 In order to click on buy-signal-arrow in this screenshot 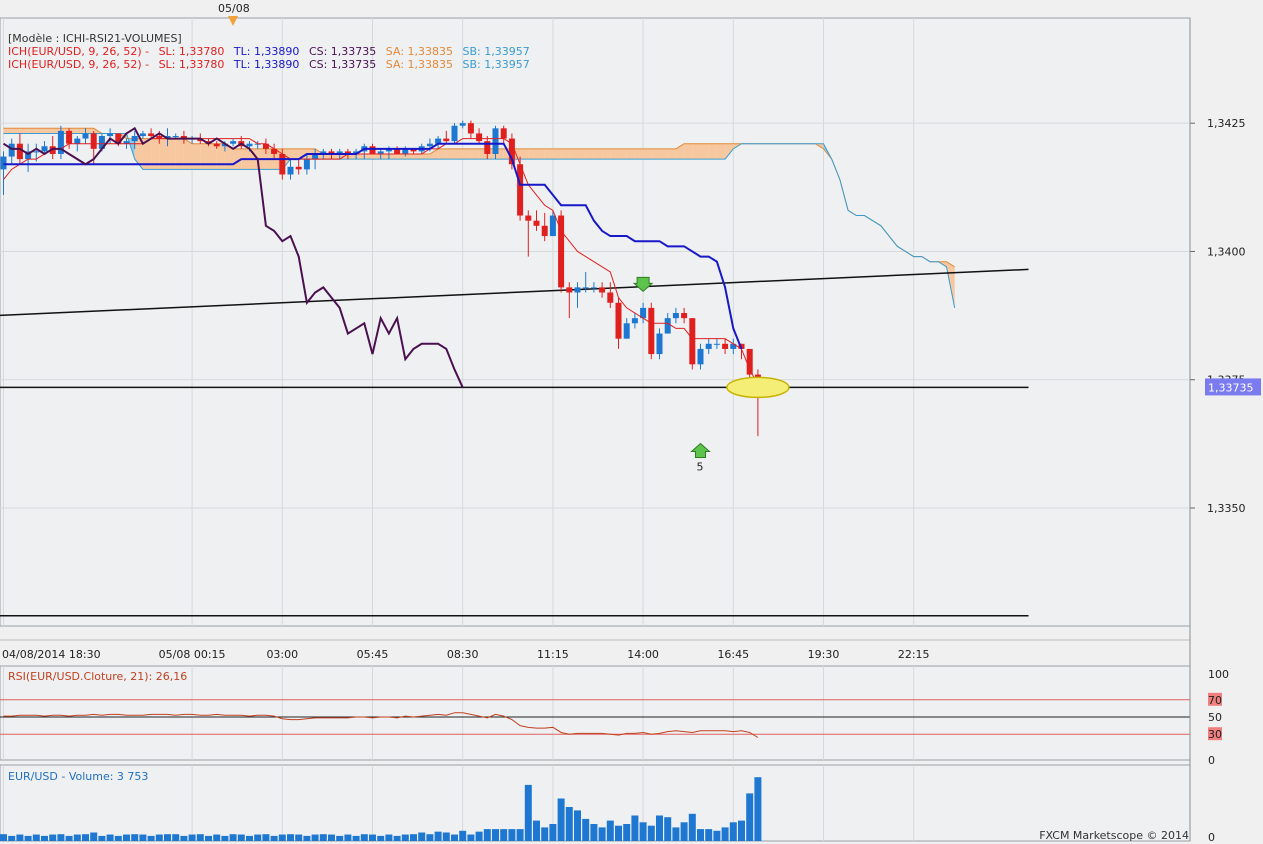, I will do `click(700, 450)`.